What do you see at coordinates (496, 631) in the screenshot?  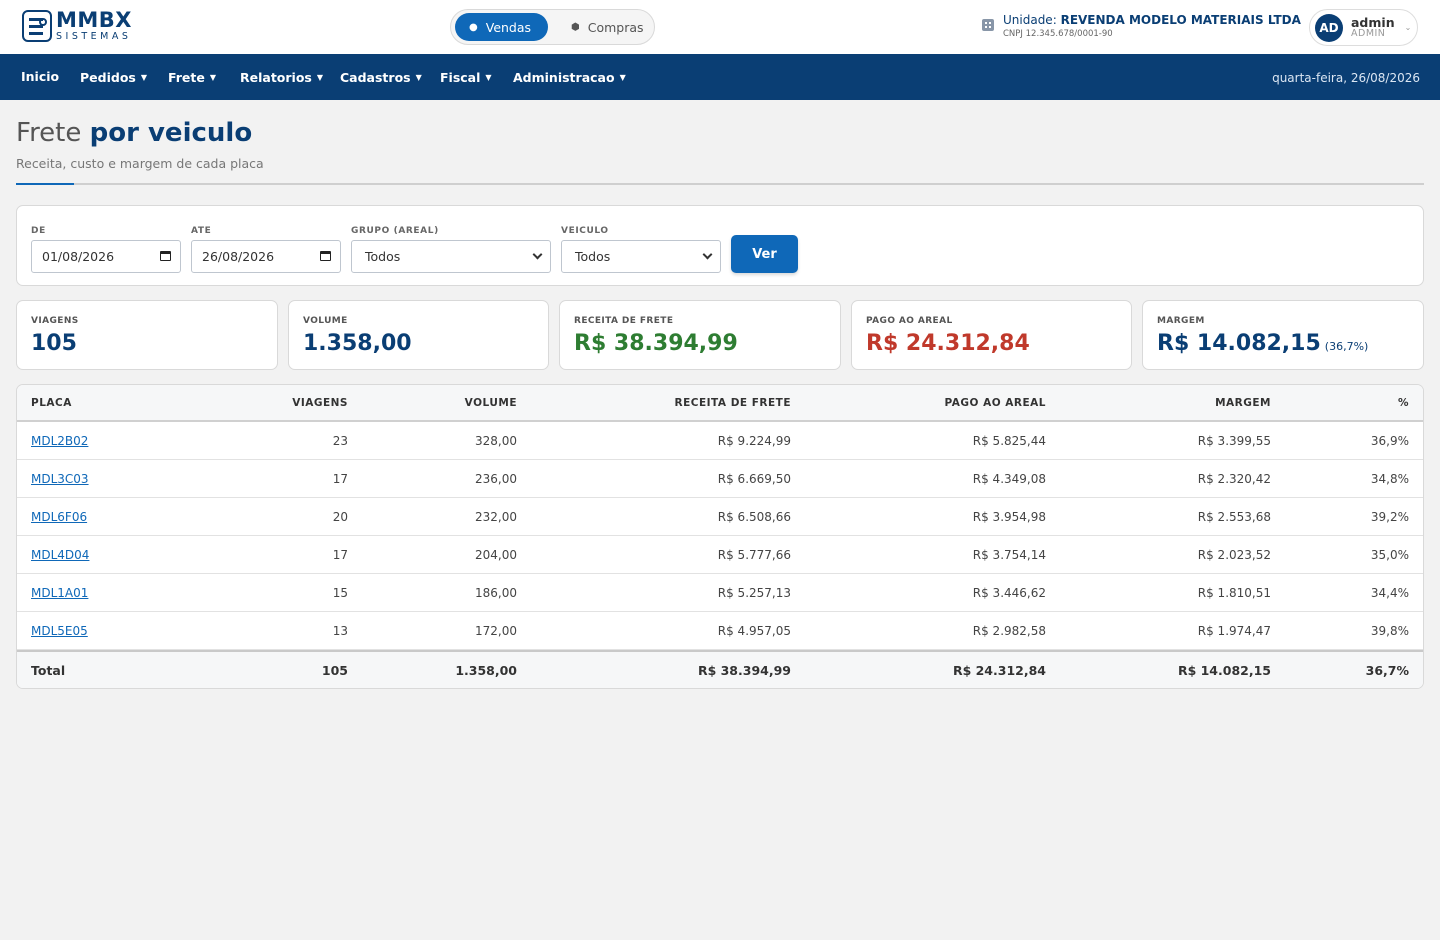 I see `cell-volume: 172,00` at bounding box center [496, 631].